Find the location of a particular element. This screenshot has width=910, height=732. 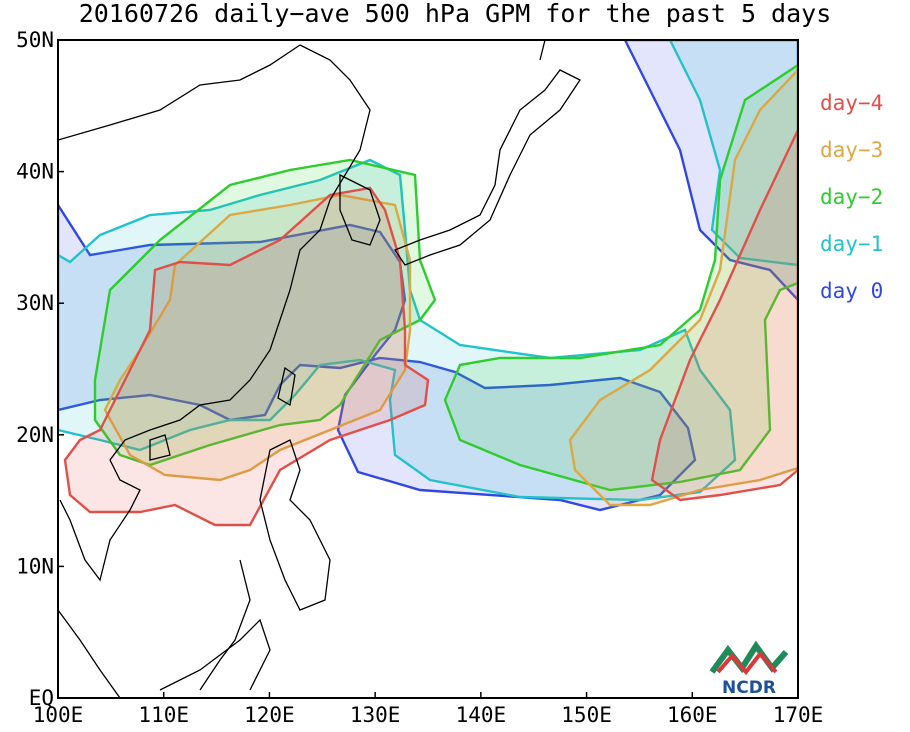

lat-label: 40N is located at coordinates (35, 172).